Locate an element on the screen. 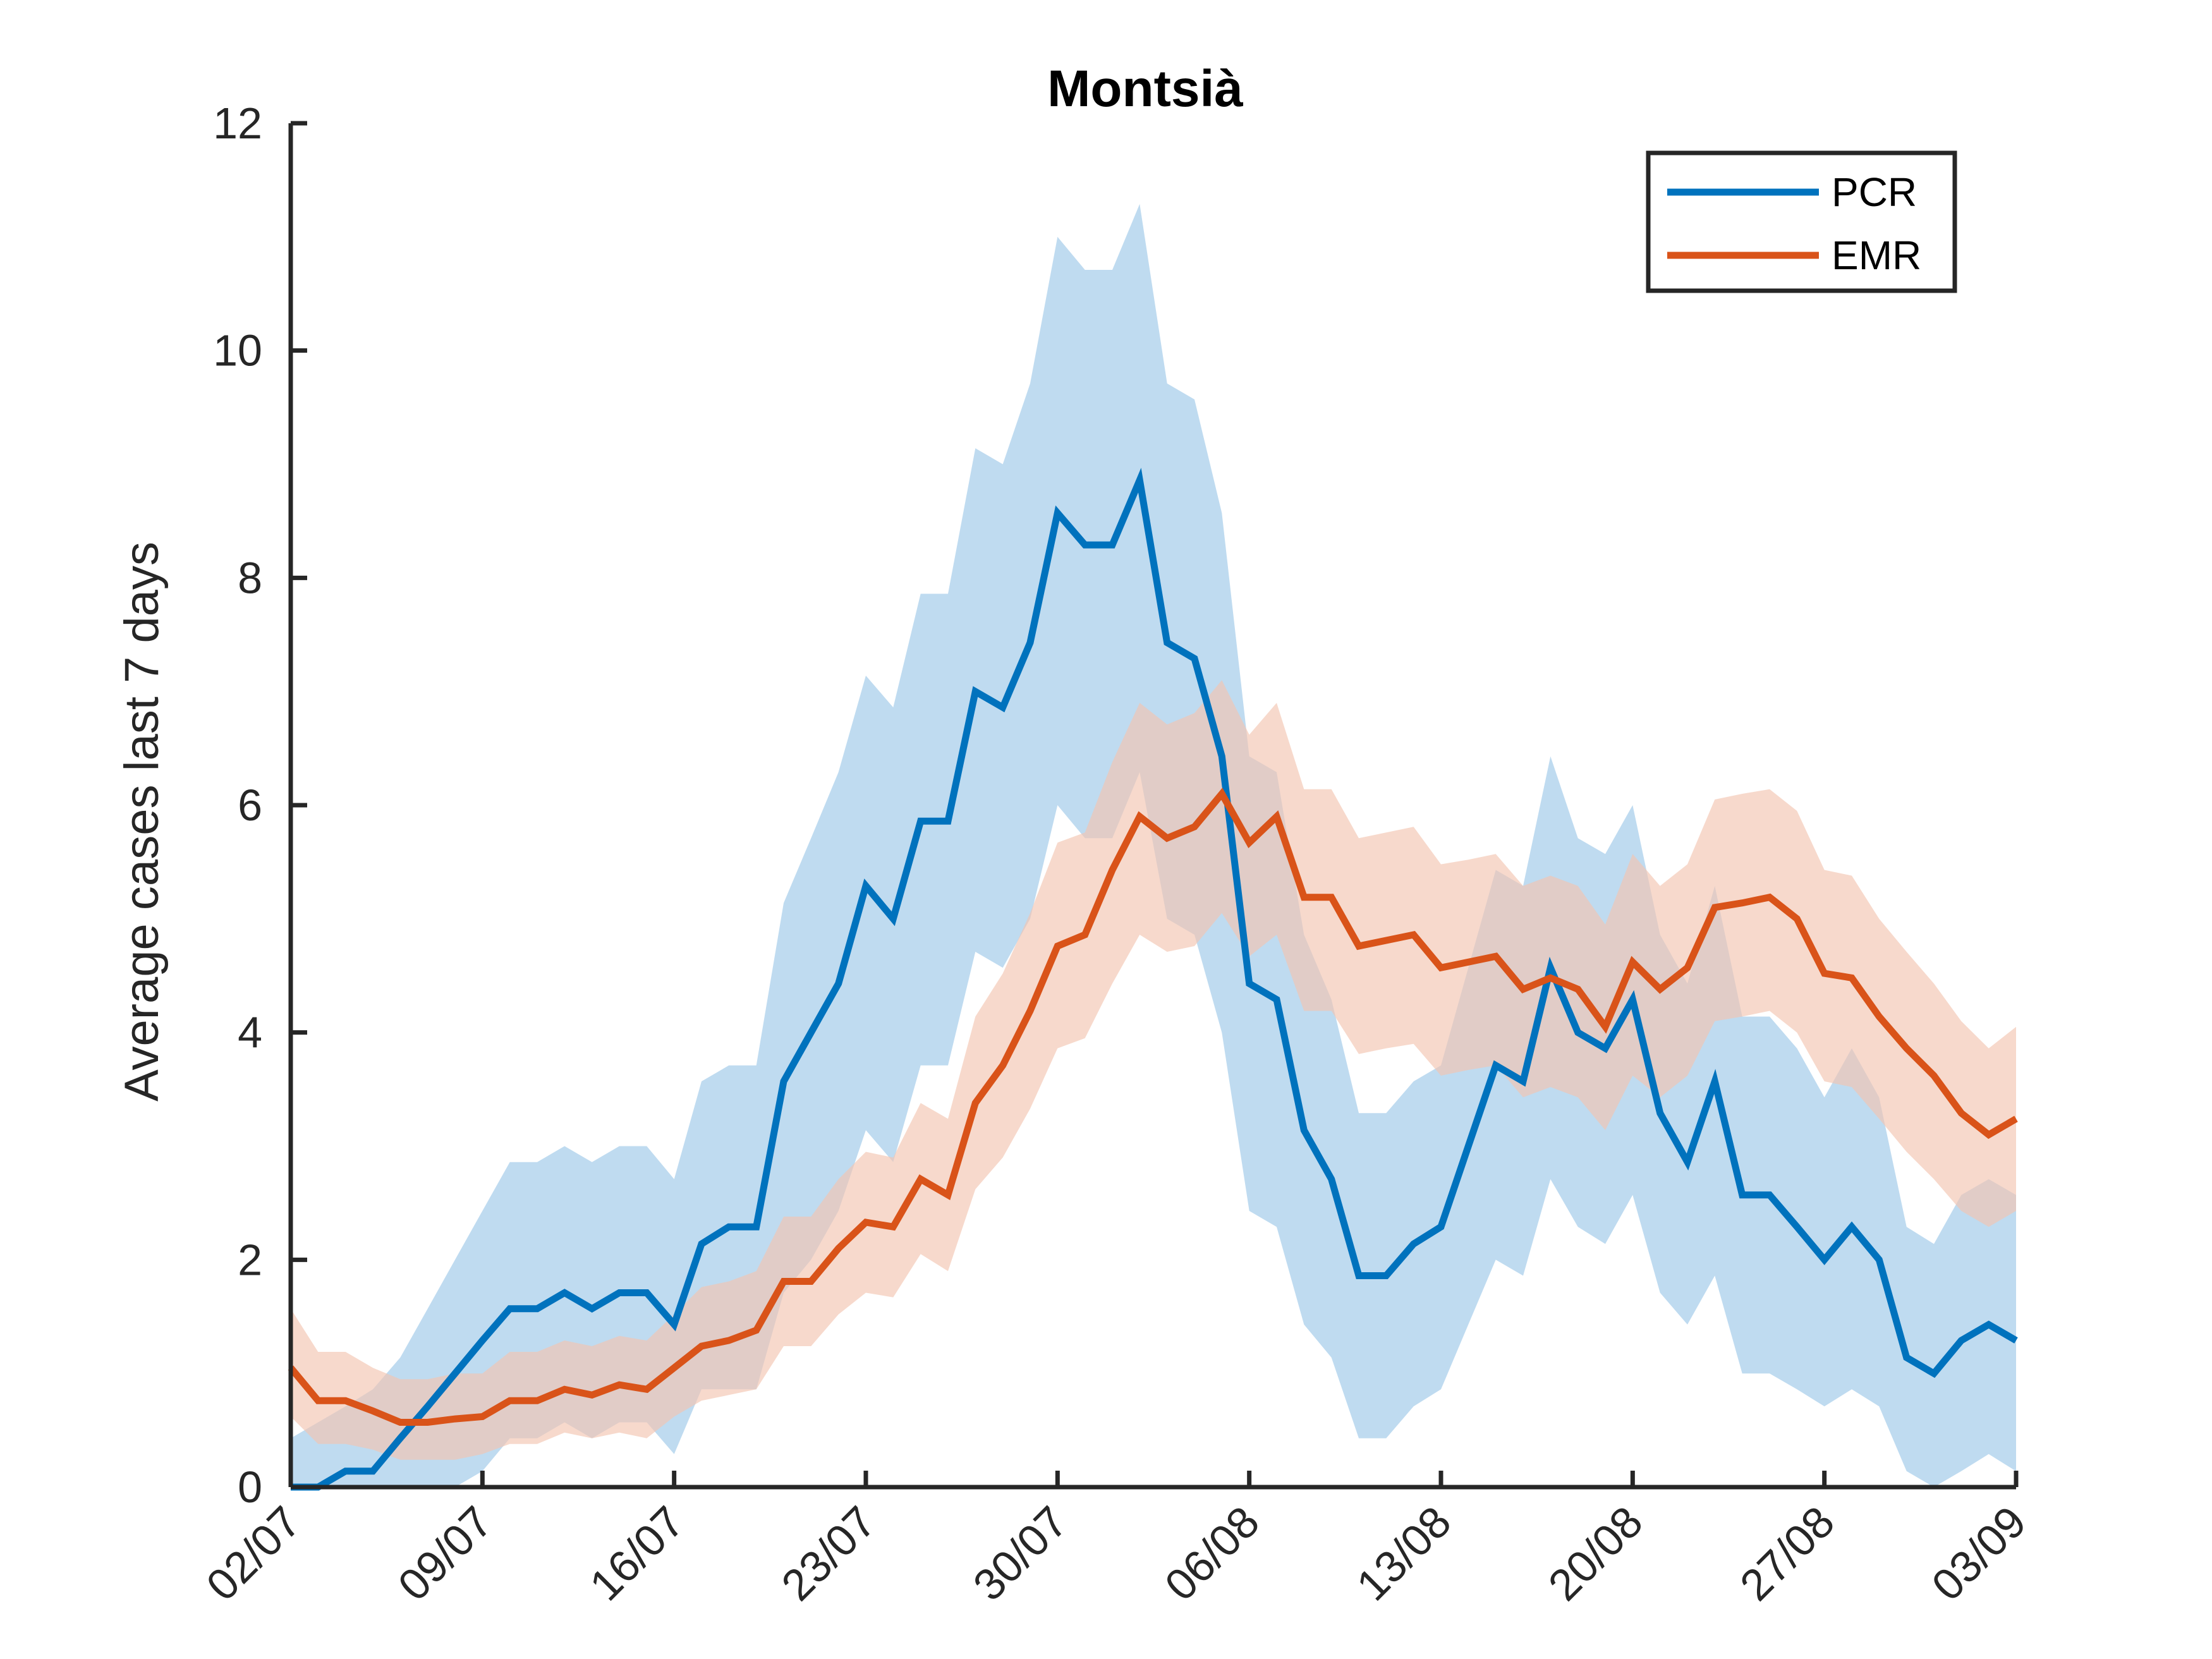 Image resolution: width=2212 pixels, height=1659 pixels. y-tick-label: 12 is located at coordinates (237, 123).